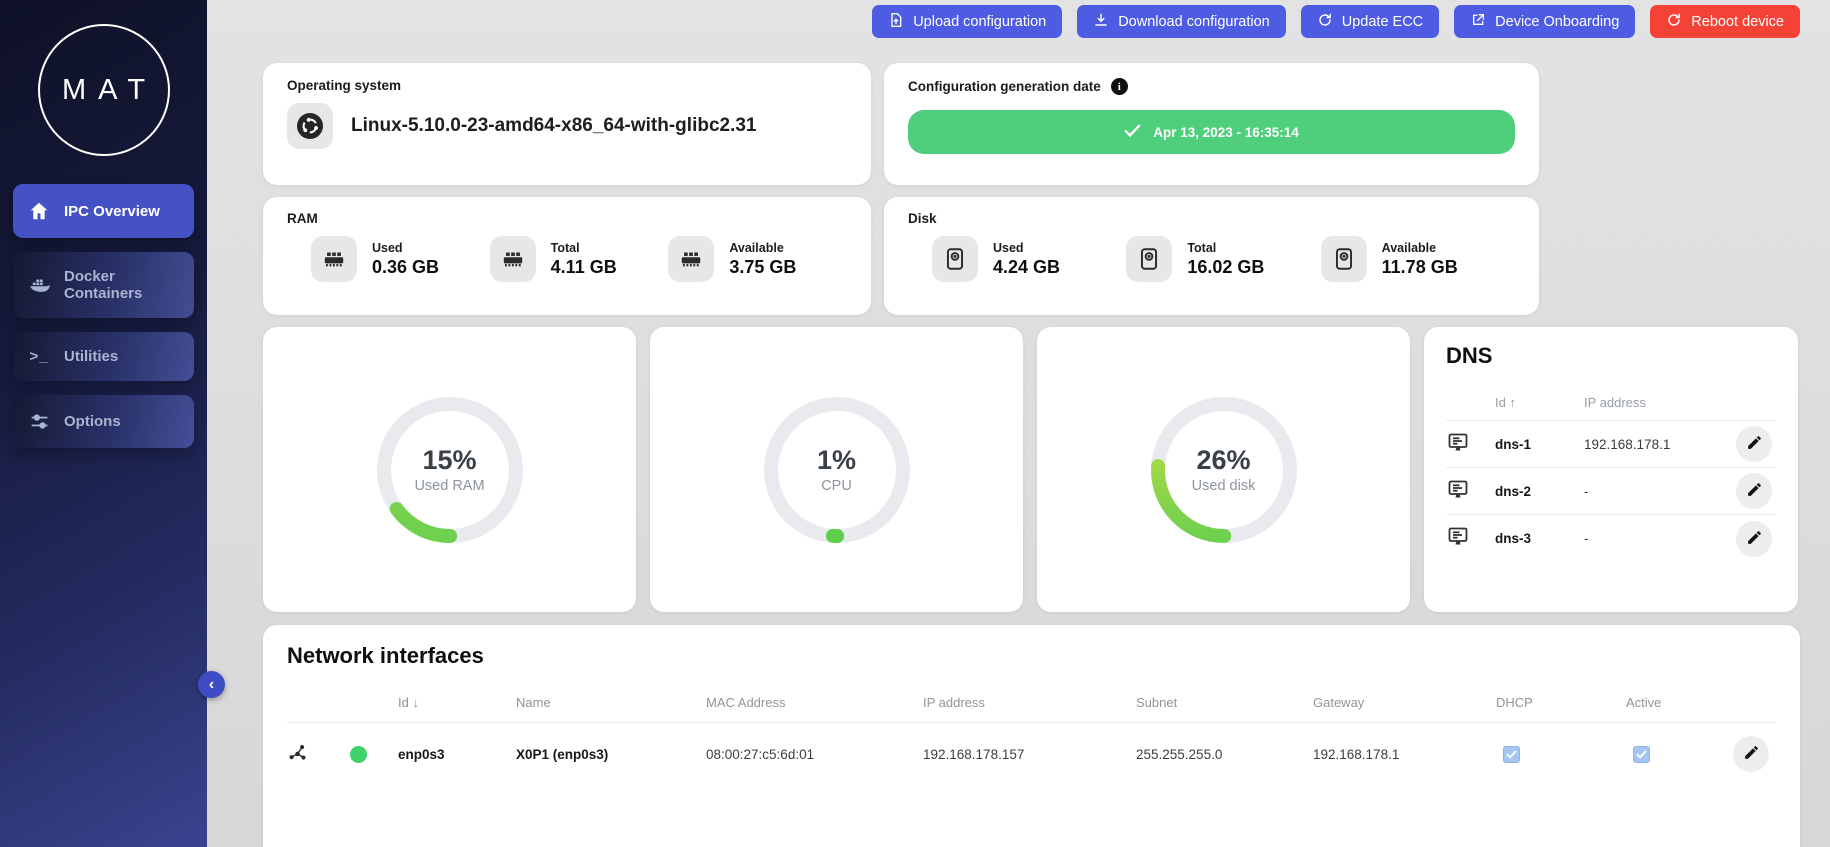 The height and width of the screenshot is (847, 1830). I want to click on disk-used-stat: Used 4.24 GB, so click(1029, 259).